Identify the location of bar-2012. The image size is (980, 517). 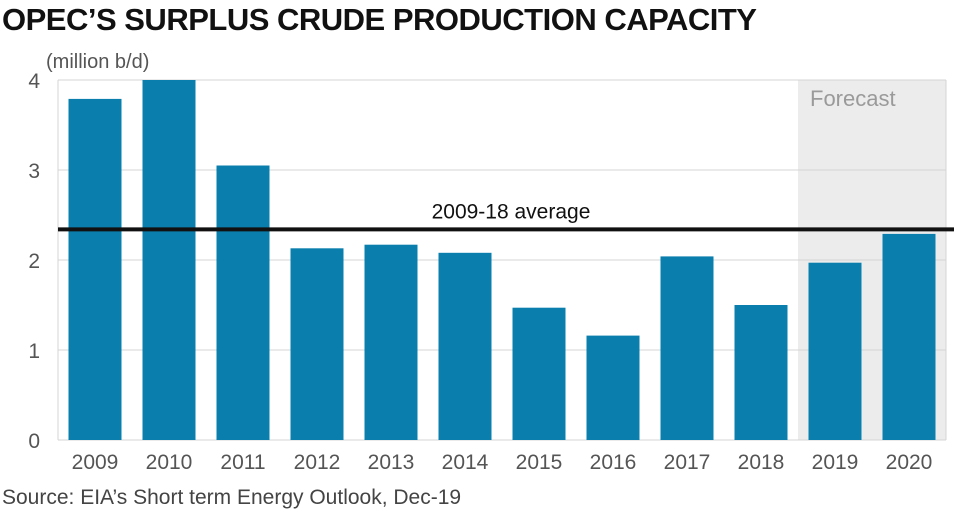
(317, 344).